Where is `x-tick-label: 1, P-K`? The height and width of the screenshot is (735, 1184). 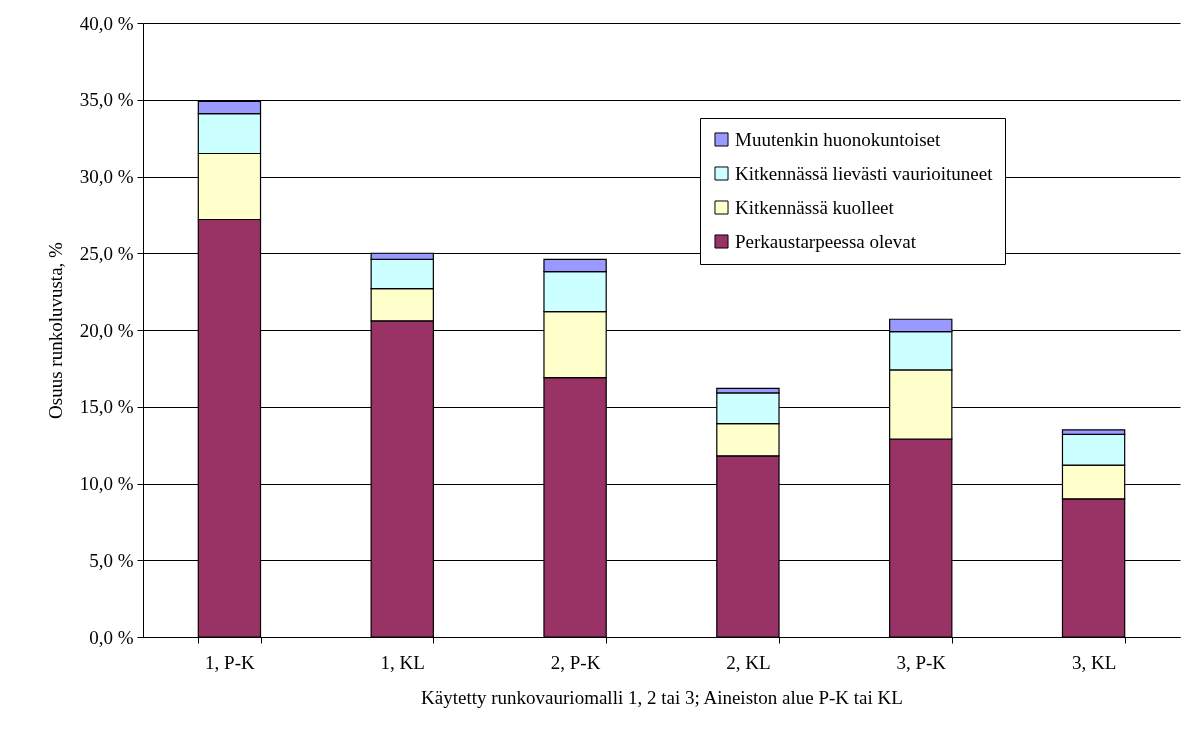 x-tick-label: 1, P-K is located at coordinates (230, 662).